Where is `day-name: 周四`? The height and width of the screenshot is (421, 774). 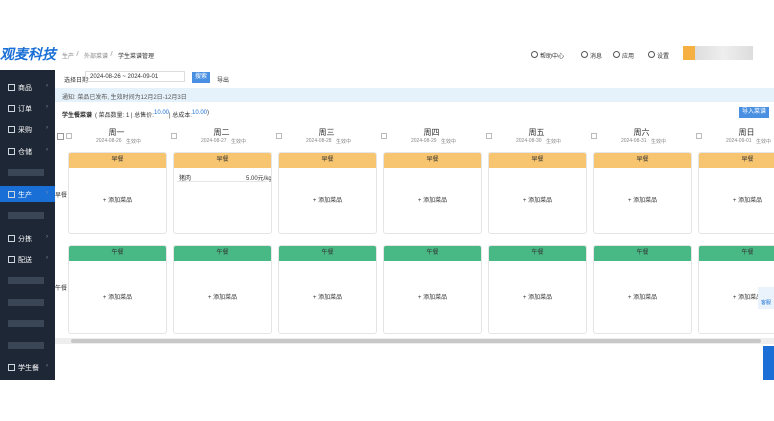
day-name: 周四 is located at coordinates (431, 132).